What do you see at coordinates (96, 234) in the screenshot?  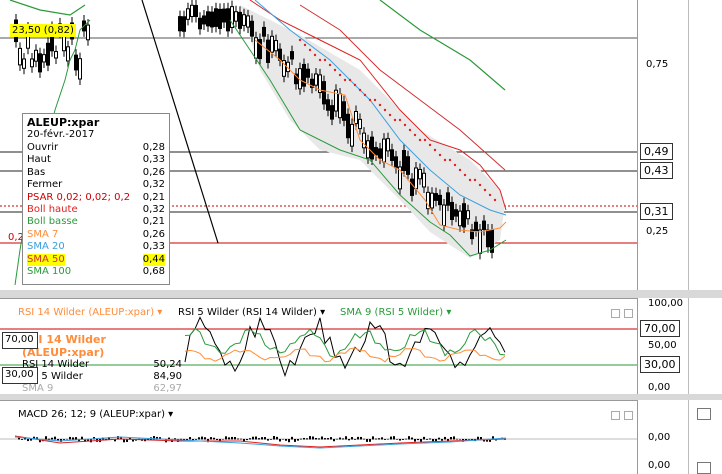 I see `legend-row-sma7: SMA 7 0,26` at bounding box center [96, 234].